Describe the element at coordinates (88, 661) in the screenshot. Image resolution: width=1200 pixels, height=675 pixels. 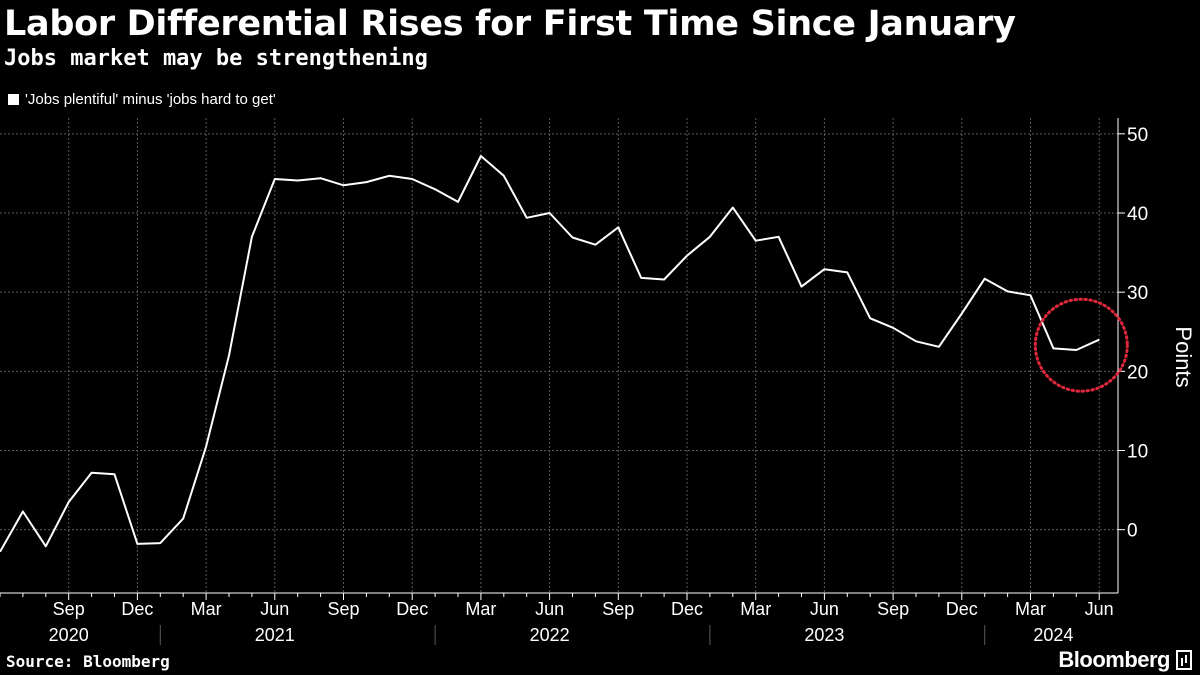
I see `source-note: Source: Bloomberg` at that location.